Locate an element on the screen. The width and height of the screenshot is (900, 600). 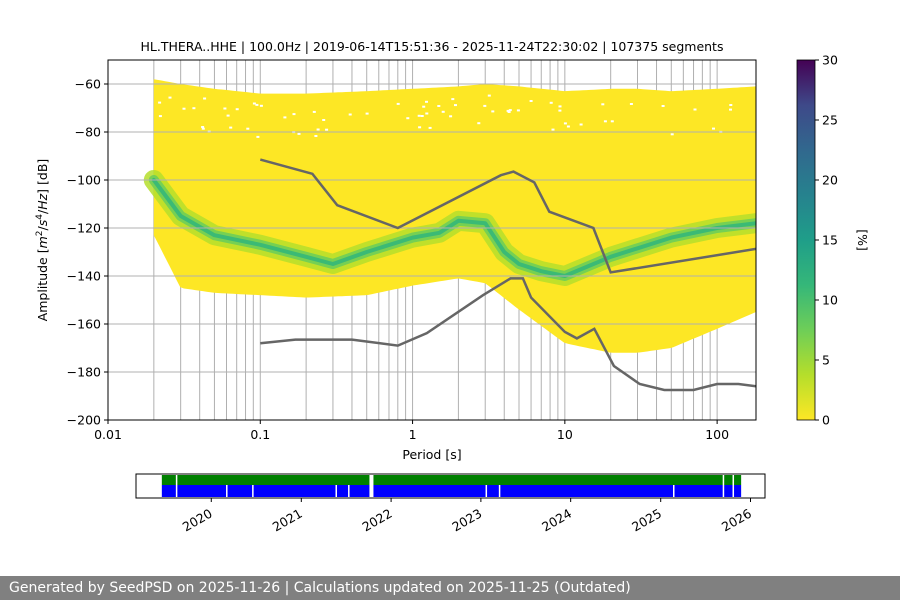
y-label-part: 2 is located at coordinates (40, 233).